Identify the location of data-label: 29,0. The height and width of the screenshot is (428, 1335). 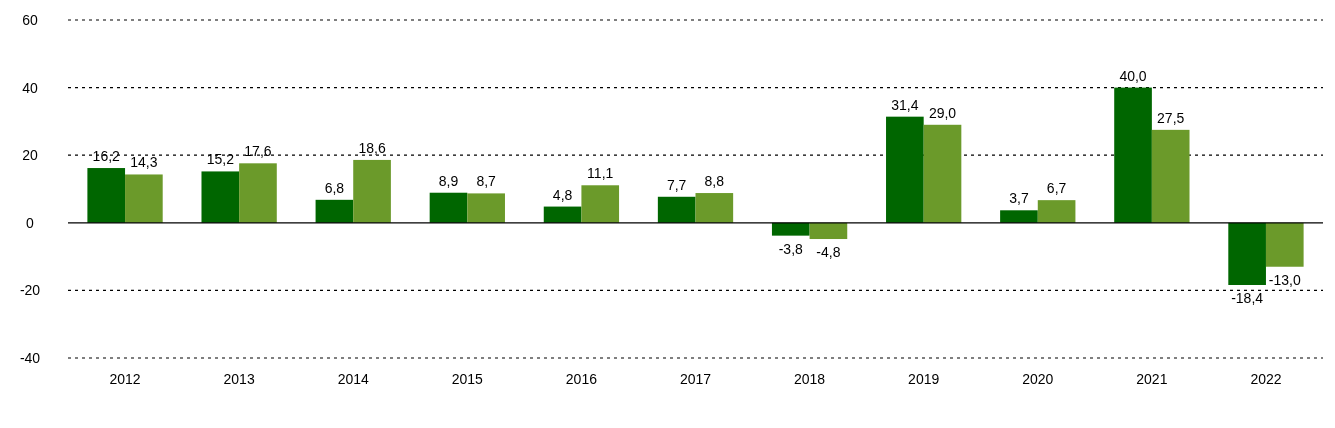
(942, 112).